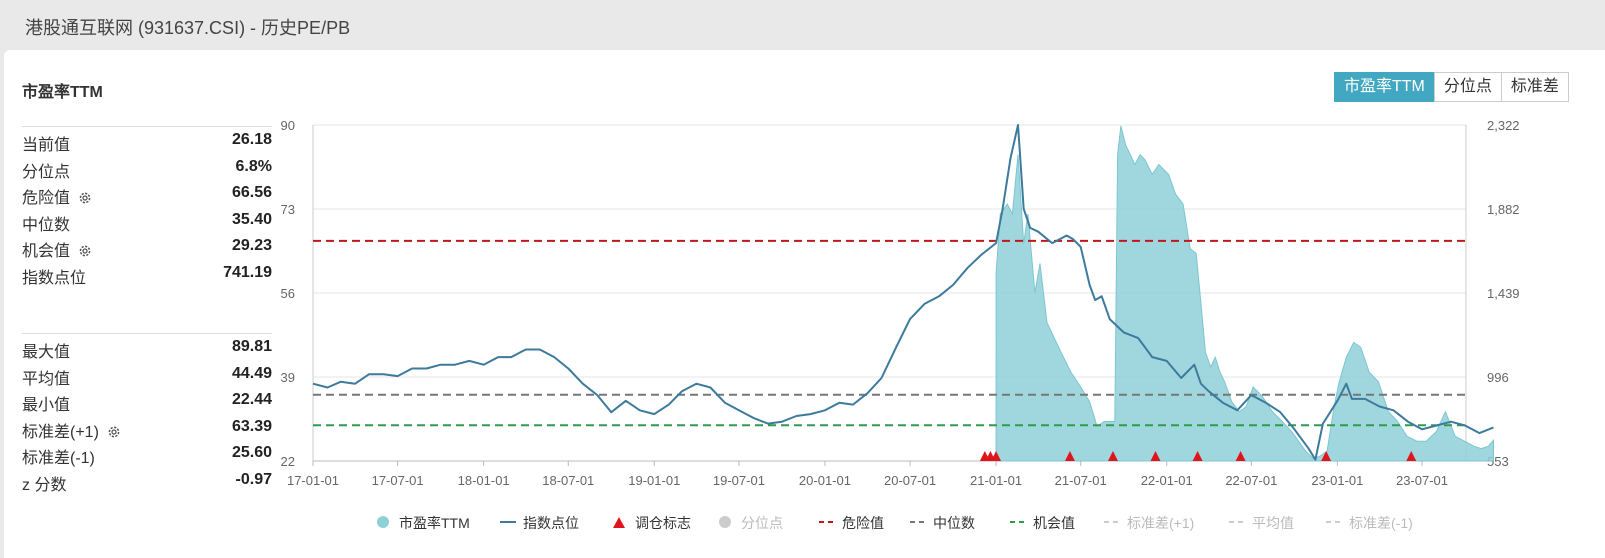 This screenshot has width=1605, height=558. Describe the element at coordinates (762, 523) in the screenshot. I see `legend-label: 分位点` at that location.